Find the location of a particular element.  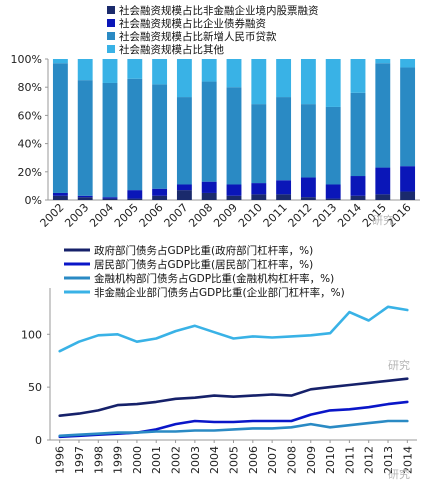

y-tick-label: 100 is located at coordinates (31, 334).